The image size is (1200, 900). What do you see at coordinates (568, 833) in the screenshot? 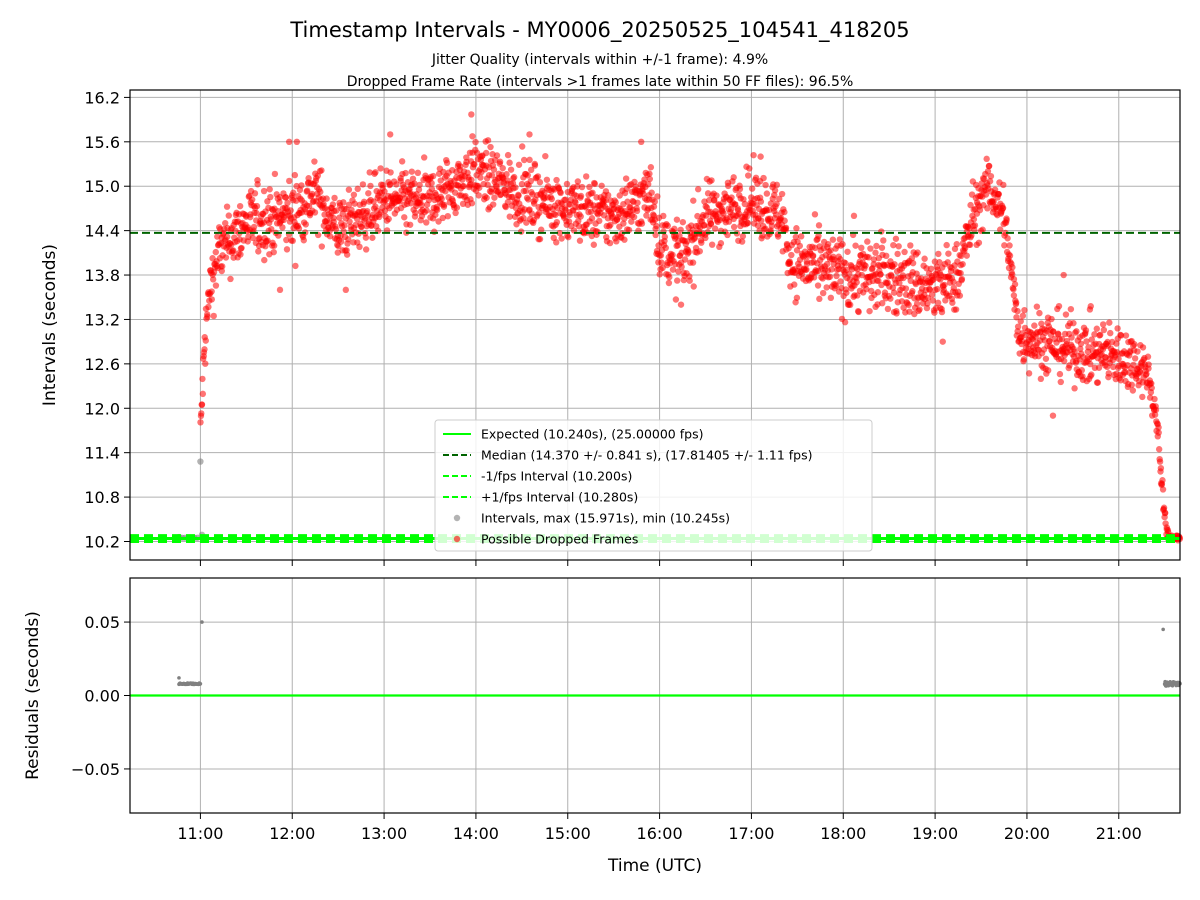
I see `xtick-label: 15:00` at bounding box center [568, 833].